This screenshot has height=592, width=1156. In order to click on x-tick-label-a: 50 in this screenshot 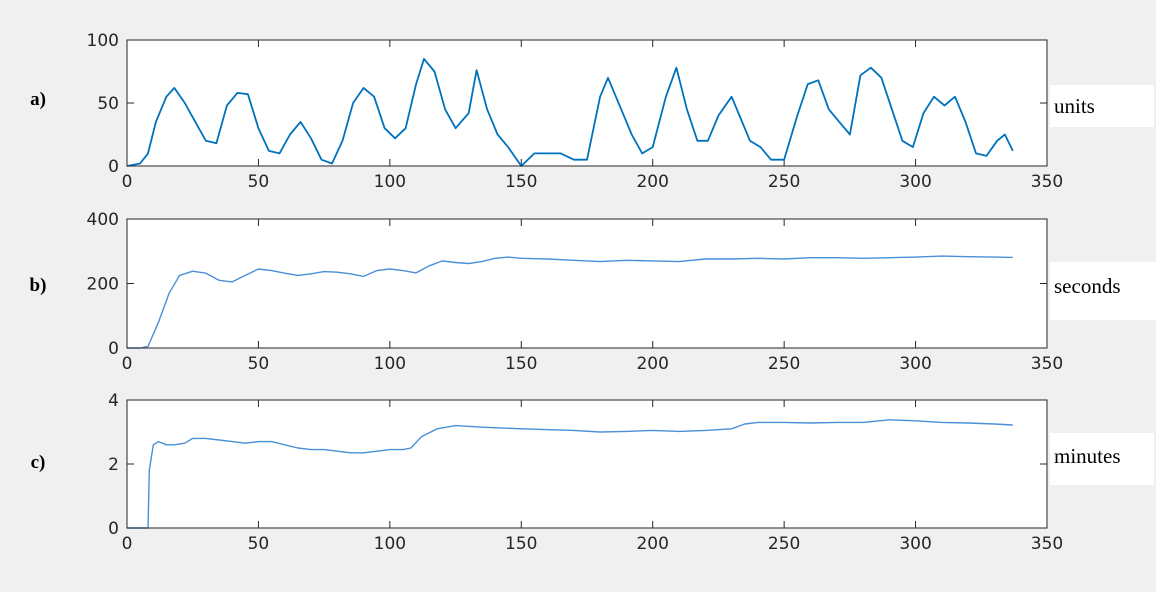, I will do `click(259, 182)`.